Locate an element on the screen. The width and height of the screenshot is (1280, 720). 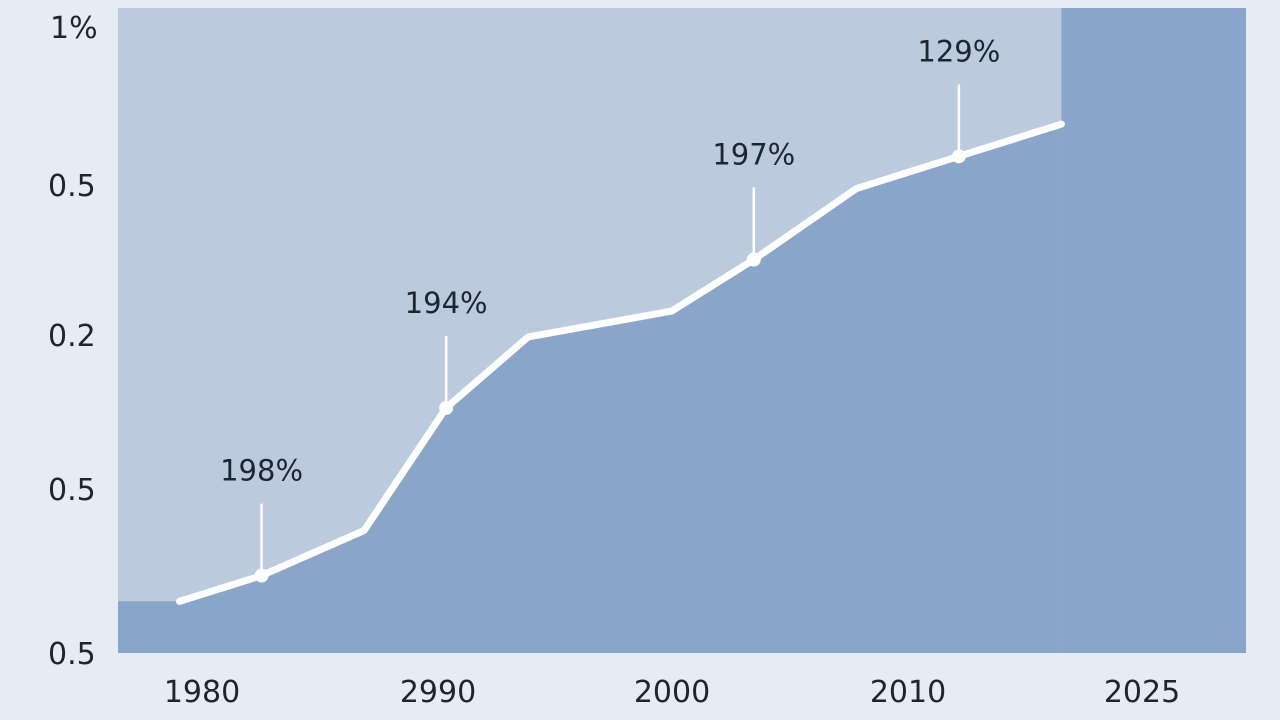
y-axis-tick-labels: 1% 0.5 0.2 0.5 0.5 is located at coordinates (73, 341).